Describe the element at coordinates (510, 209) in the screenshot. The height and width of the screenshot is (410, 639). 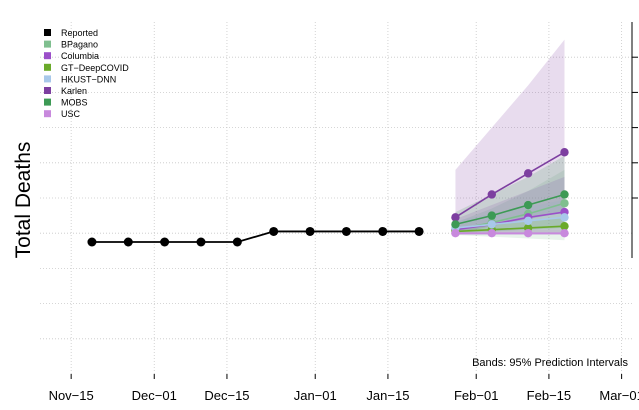
I see `series-line-mobs` at that location.